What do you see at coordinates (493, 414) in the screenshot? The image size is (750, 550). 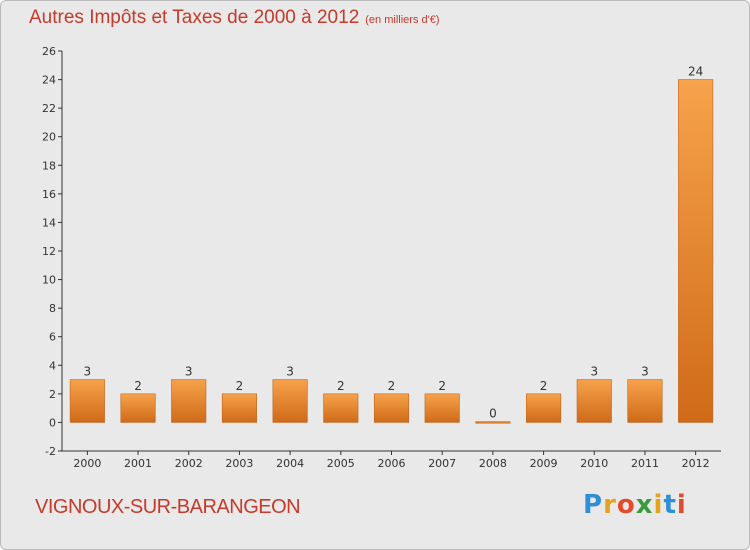 I see `data-label: 0` at bounding box center [493, 414].